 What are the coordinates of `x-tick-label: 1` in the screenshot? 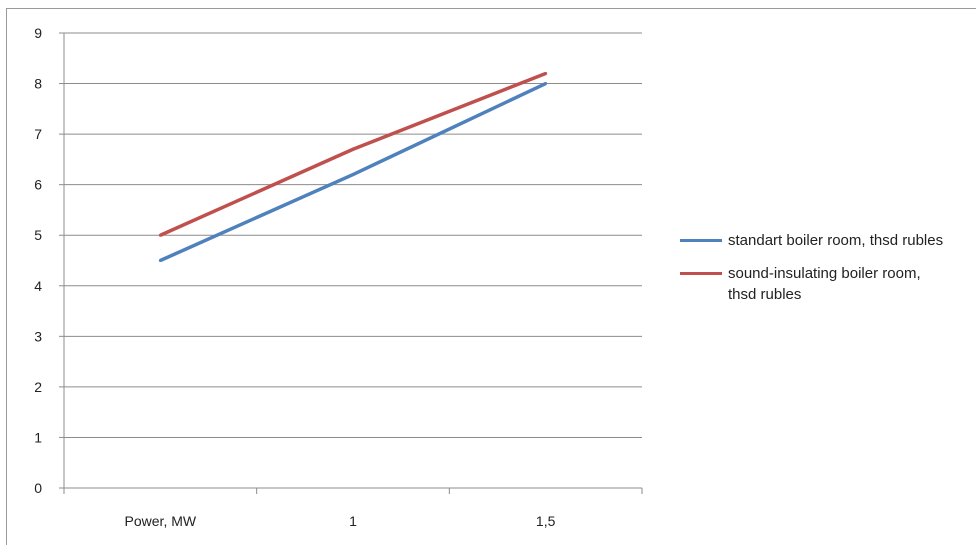 It's located at (353, 521).